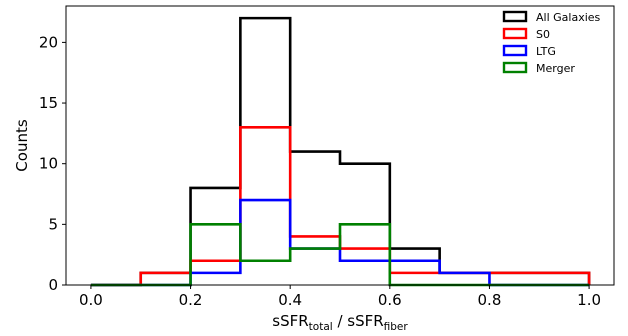 This screenshot has width=628, height=336. I want to click on y-axis-ticks: 0 5 10 15 20, so click(52, 163).